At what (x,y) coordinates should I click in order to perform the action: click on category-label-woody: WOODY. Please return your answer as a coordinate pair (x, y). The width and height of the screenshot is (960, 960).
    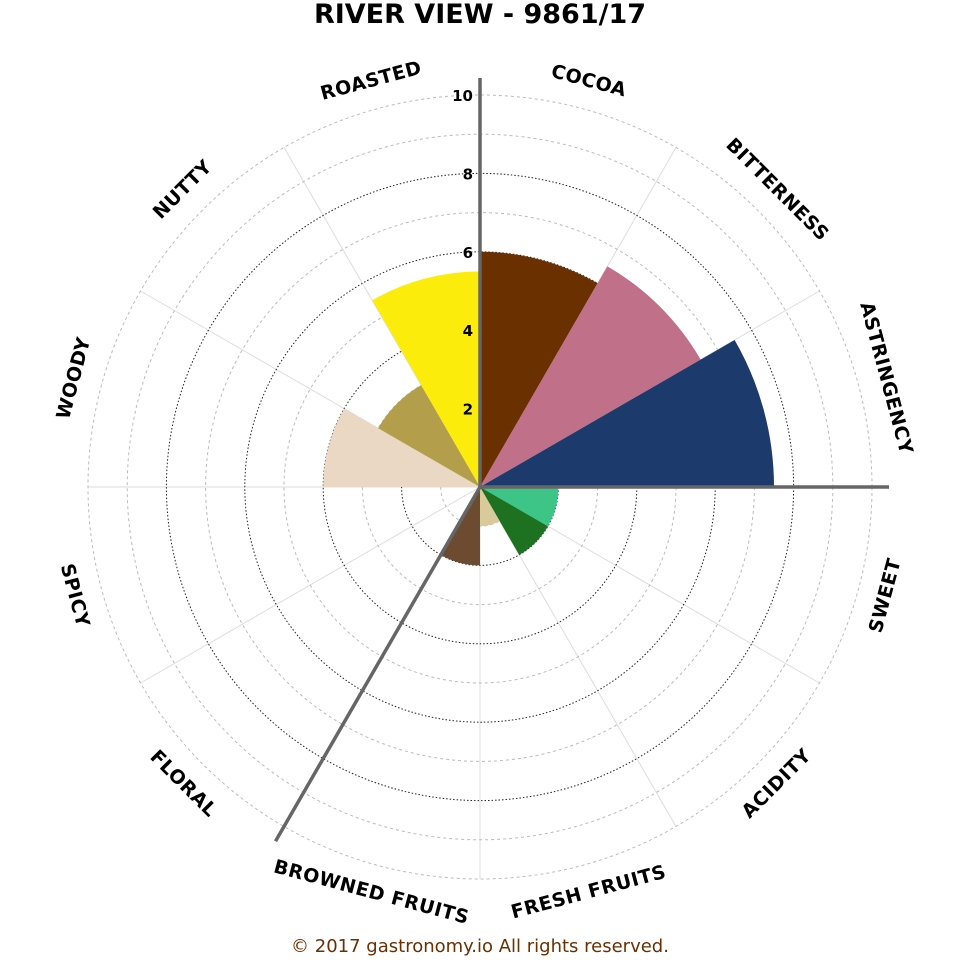
    Looking at the image, I should click on (73, 378).